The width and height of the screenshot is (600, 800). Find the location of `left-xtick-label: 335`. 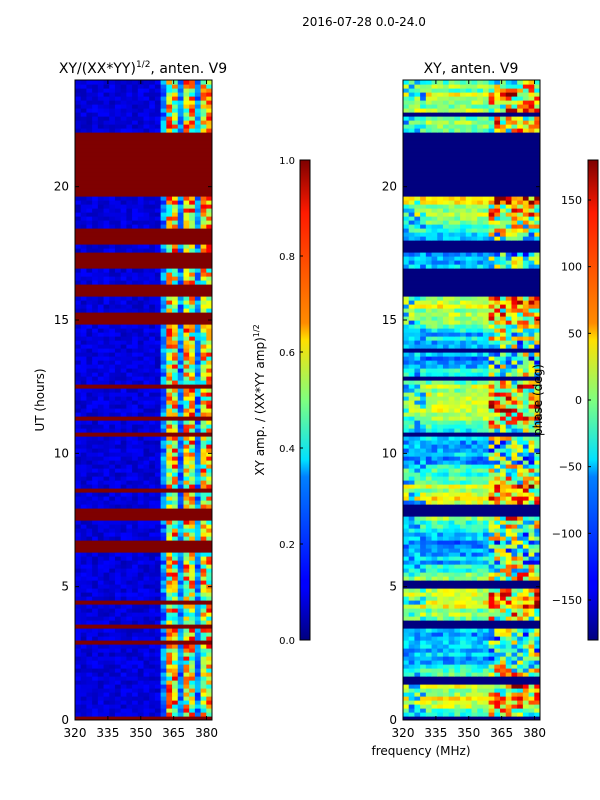

left-xtick-label: 335 is located at coordinates (107, 733).